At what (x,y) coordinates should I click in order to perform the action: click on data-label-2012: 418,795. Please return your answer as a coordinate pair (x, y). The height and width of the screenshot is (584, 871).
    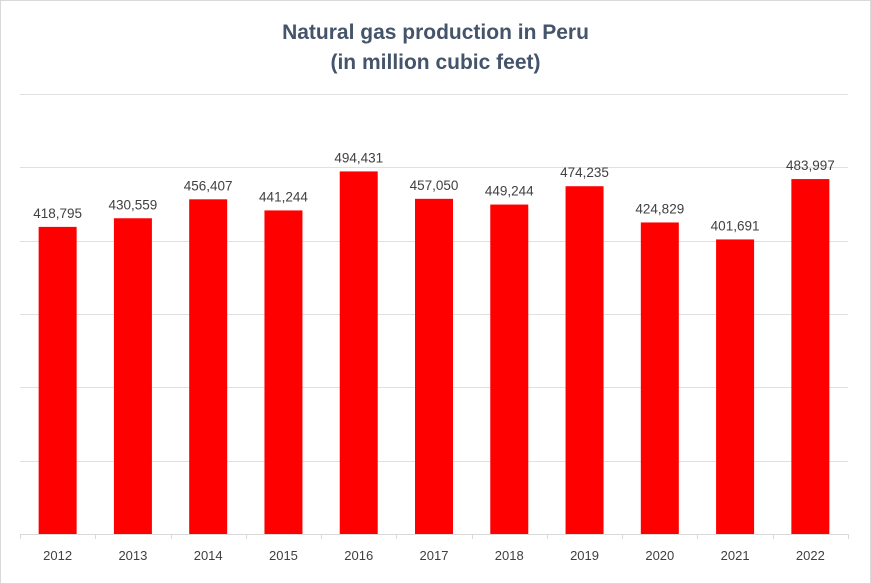
    Looking at the image, I should click on (57, 213).